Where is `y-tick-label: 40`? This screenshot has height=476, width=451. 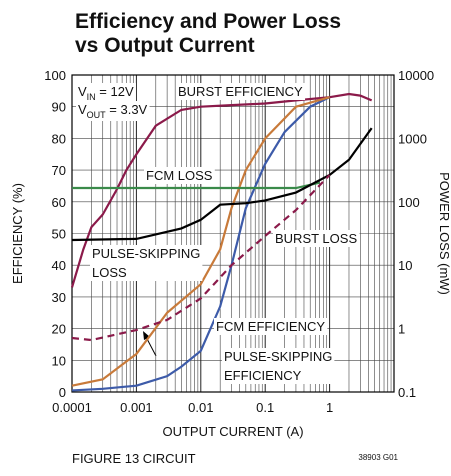 y-tick-label: 40 is located at coordinates (59, 265).